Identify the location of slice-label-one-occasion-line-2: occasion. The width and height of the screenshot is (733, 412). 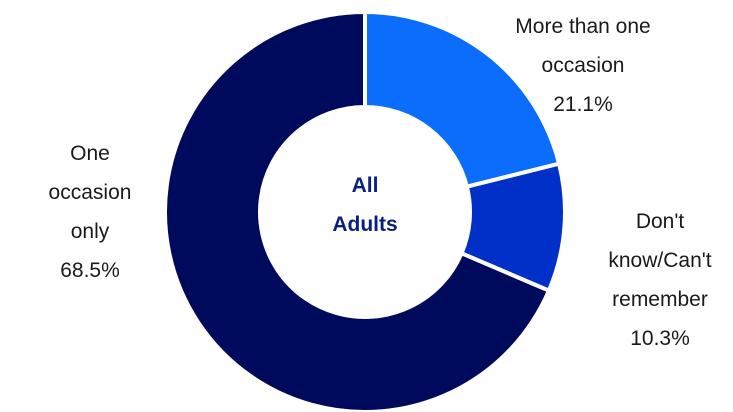
(90, 192).